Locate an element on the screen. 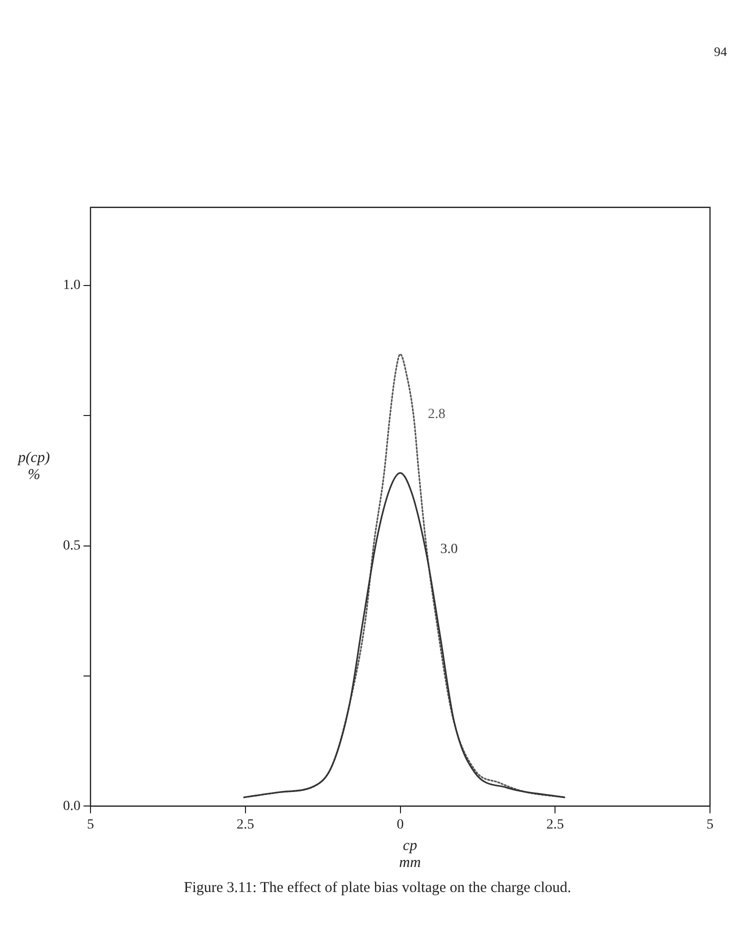 This screenshot has width=755, height=926. y-tick-label: 0.0 is located at coordinates (71, 806).